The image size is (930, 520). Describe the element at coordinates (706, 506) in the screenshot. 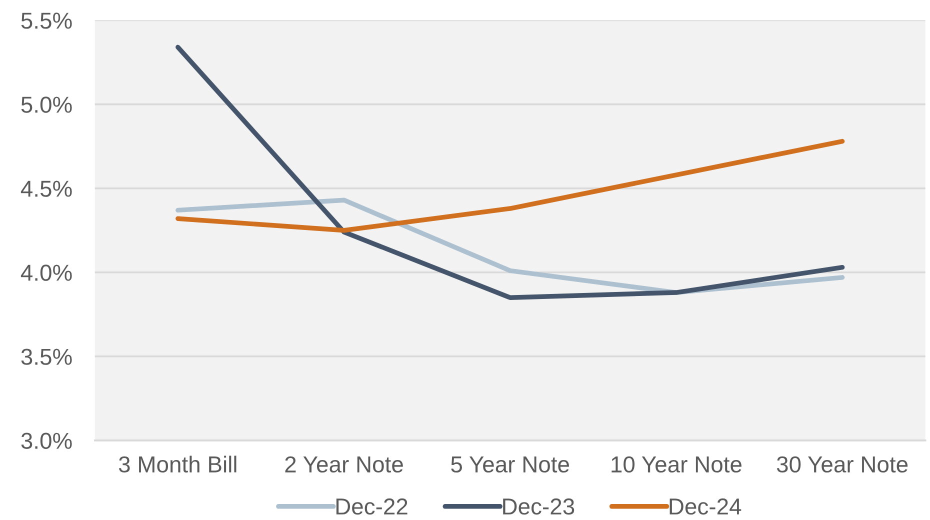

I see `legend-label: Dec-24` at that location.